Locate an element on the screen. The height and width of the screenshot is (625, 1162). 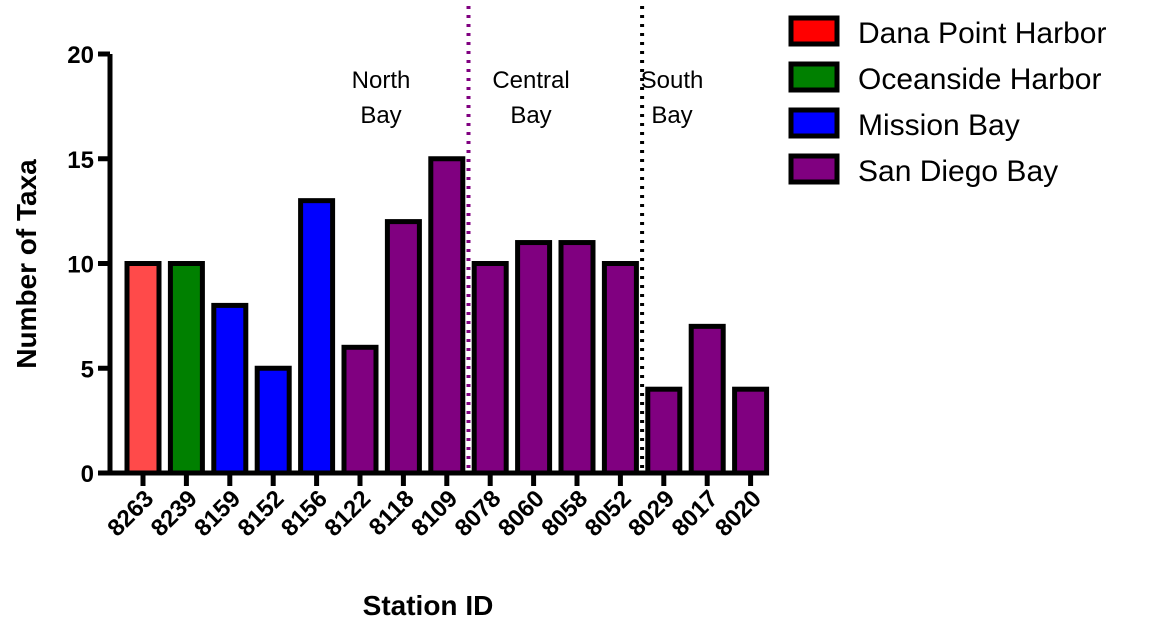
x-tick-label: 8020 is located at coordinates (738, 513).